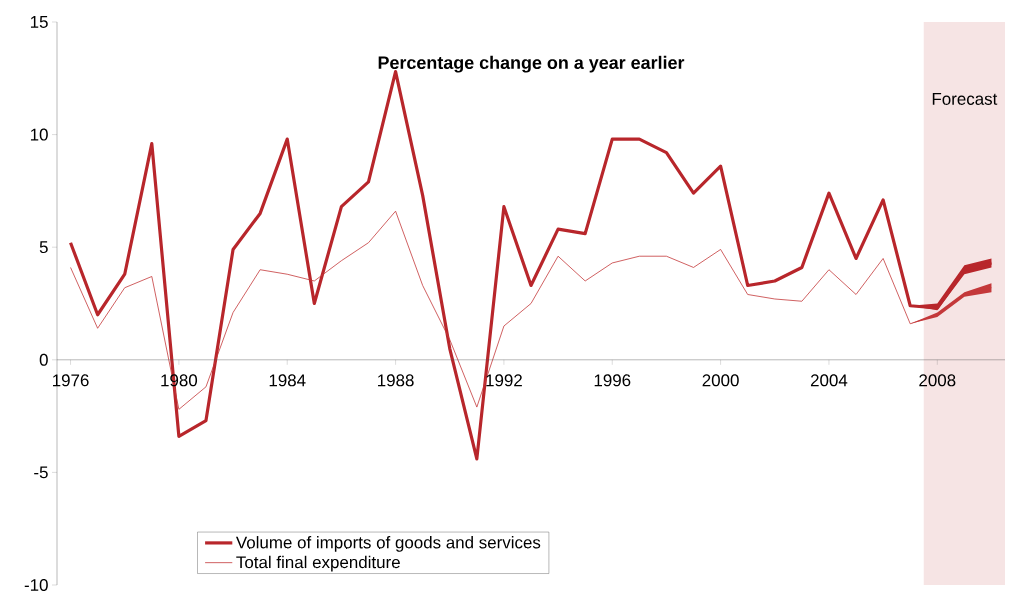 Image resolution: width=1014 pixels, height=591 pixels. Describe the element at coordinates (937, 380) in the screenshot. I see `x-tick-label: 2008` at that location.